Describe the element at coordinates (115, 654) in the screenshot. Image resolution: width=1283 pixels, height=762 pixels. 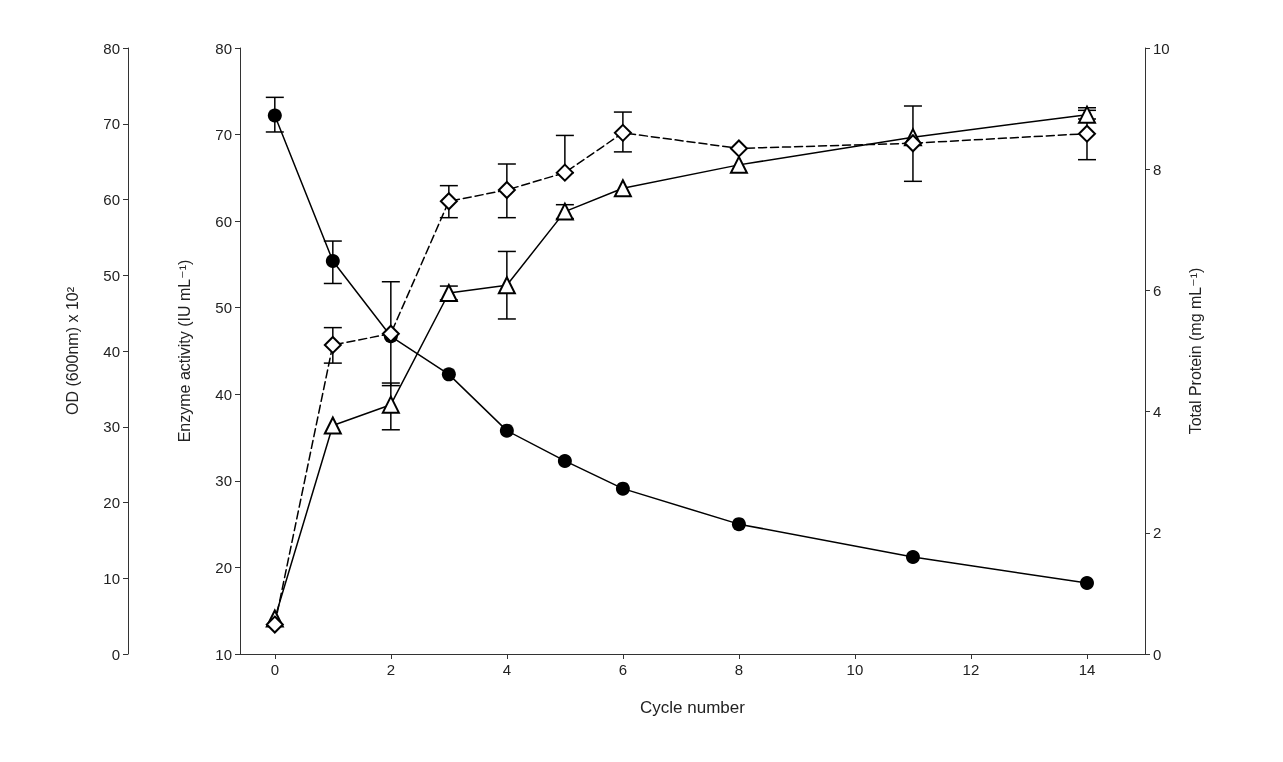
I see `y3-tick-label: 0` at that location.